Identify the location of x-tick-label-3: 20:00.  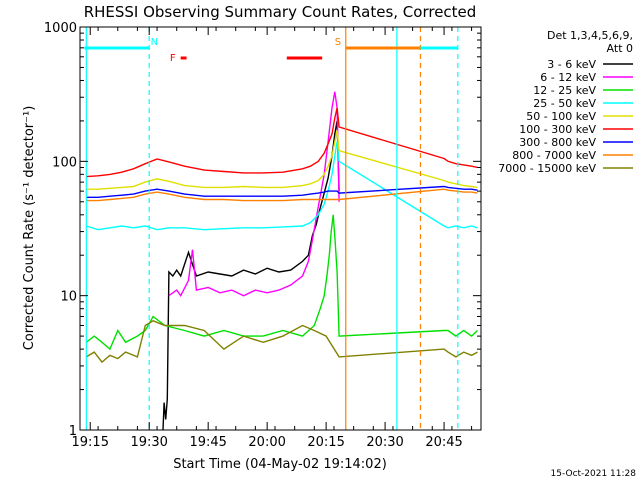
(266, 442).